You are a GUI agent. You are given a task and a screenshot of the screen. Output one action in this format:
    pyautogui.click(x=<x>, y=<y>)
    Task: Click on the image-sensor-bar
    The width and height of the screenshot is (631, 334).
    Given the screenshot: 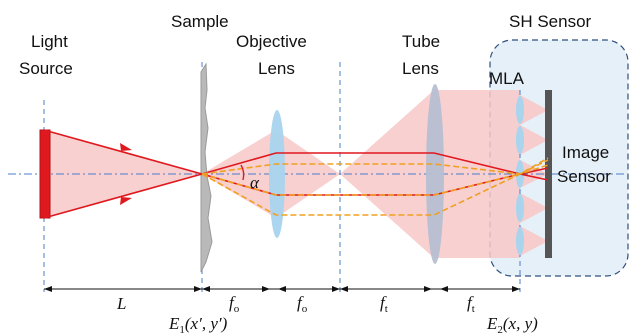 What is the action you would take?
    pyautogui.click(x=548, y=174)
    